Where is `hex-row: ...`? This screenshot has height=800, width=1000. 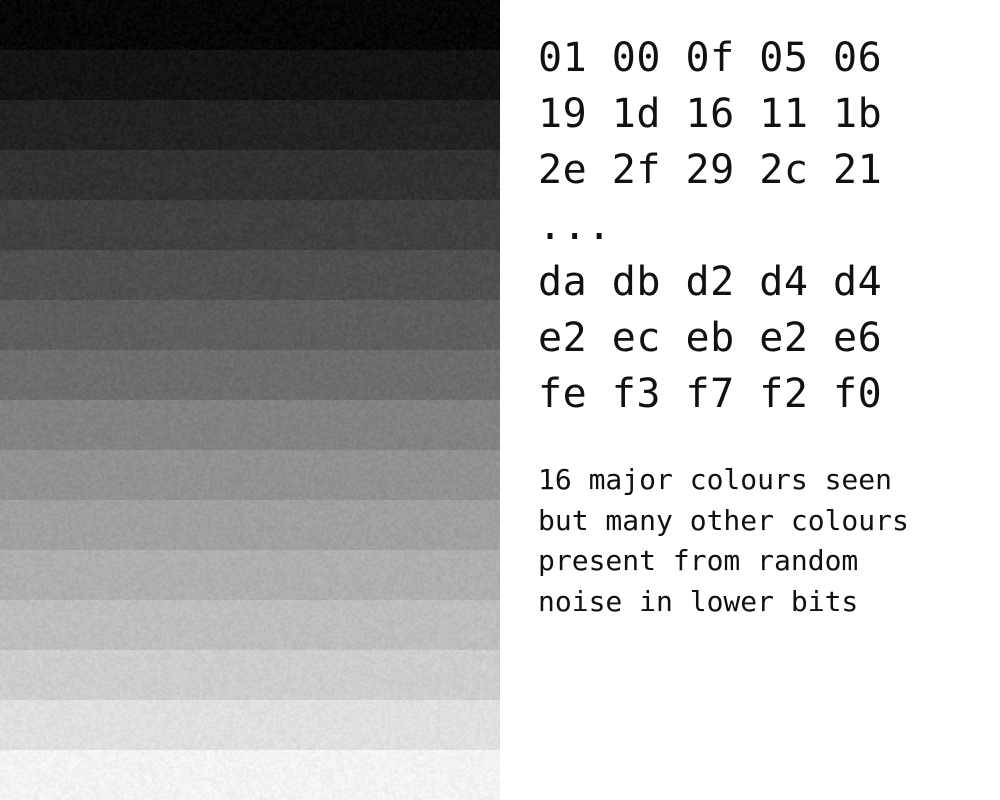 hex-row: ... is located at coordinates (765, 226).